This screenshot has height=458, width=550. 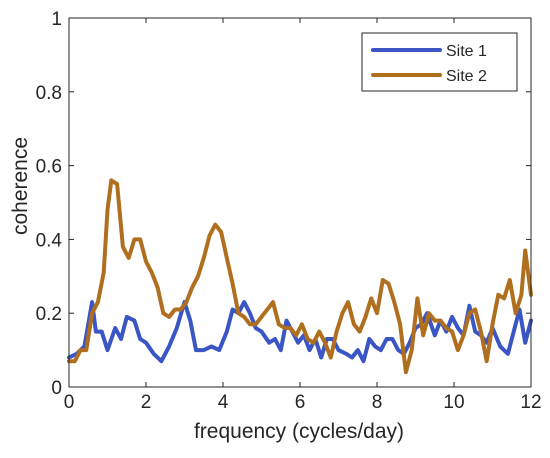 What do you see at coordinates (49, 314) in the screenshot?
I see `y-tick-label: 0.2` at bounding box center [49, 314].